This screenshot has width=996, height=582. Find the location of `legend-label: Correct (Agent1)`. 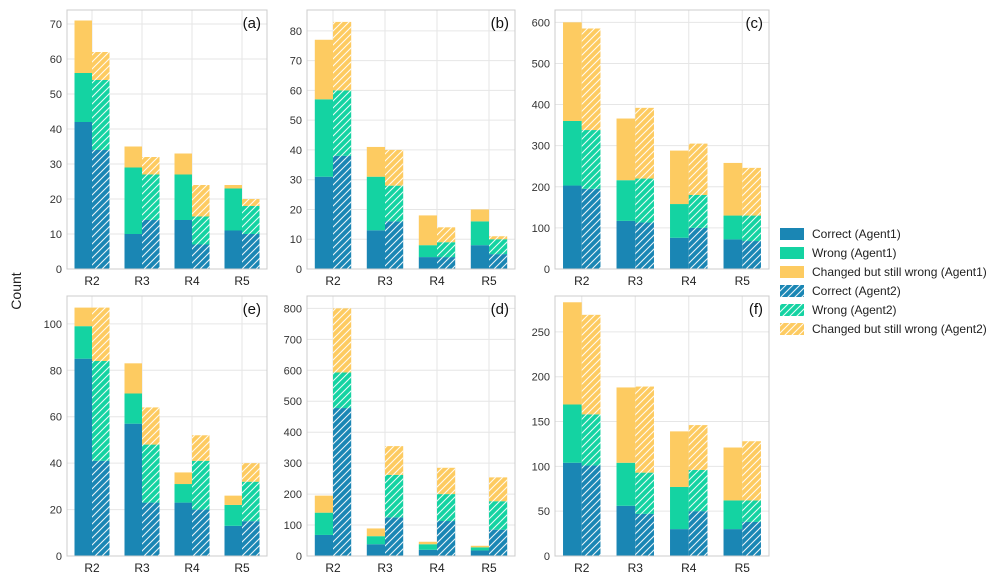

legend-label: Correct (Agent1) is located at coordinates (856, 234).